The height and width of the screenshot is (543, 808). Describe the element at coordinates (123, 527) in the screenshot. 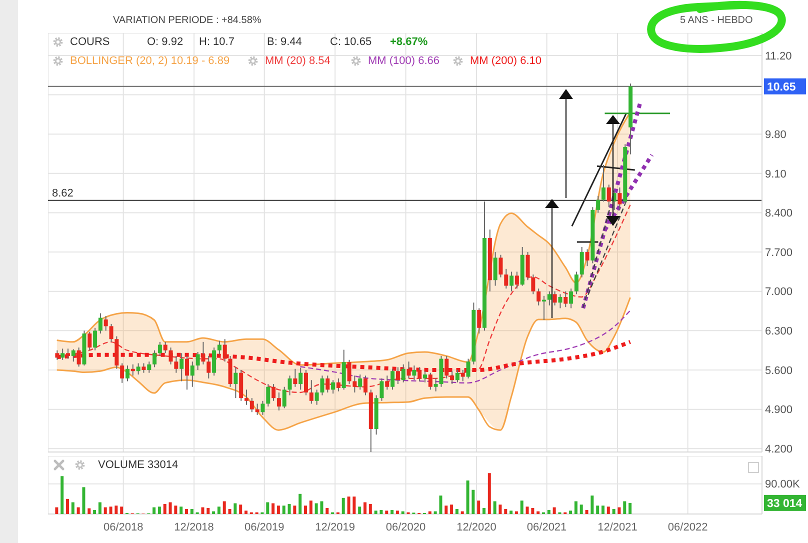

I see `x-tick-label: 06/2018` at that location.